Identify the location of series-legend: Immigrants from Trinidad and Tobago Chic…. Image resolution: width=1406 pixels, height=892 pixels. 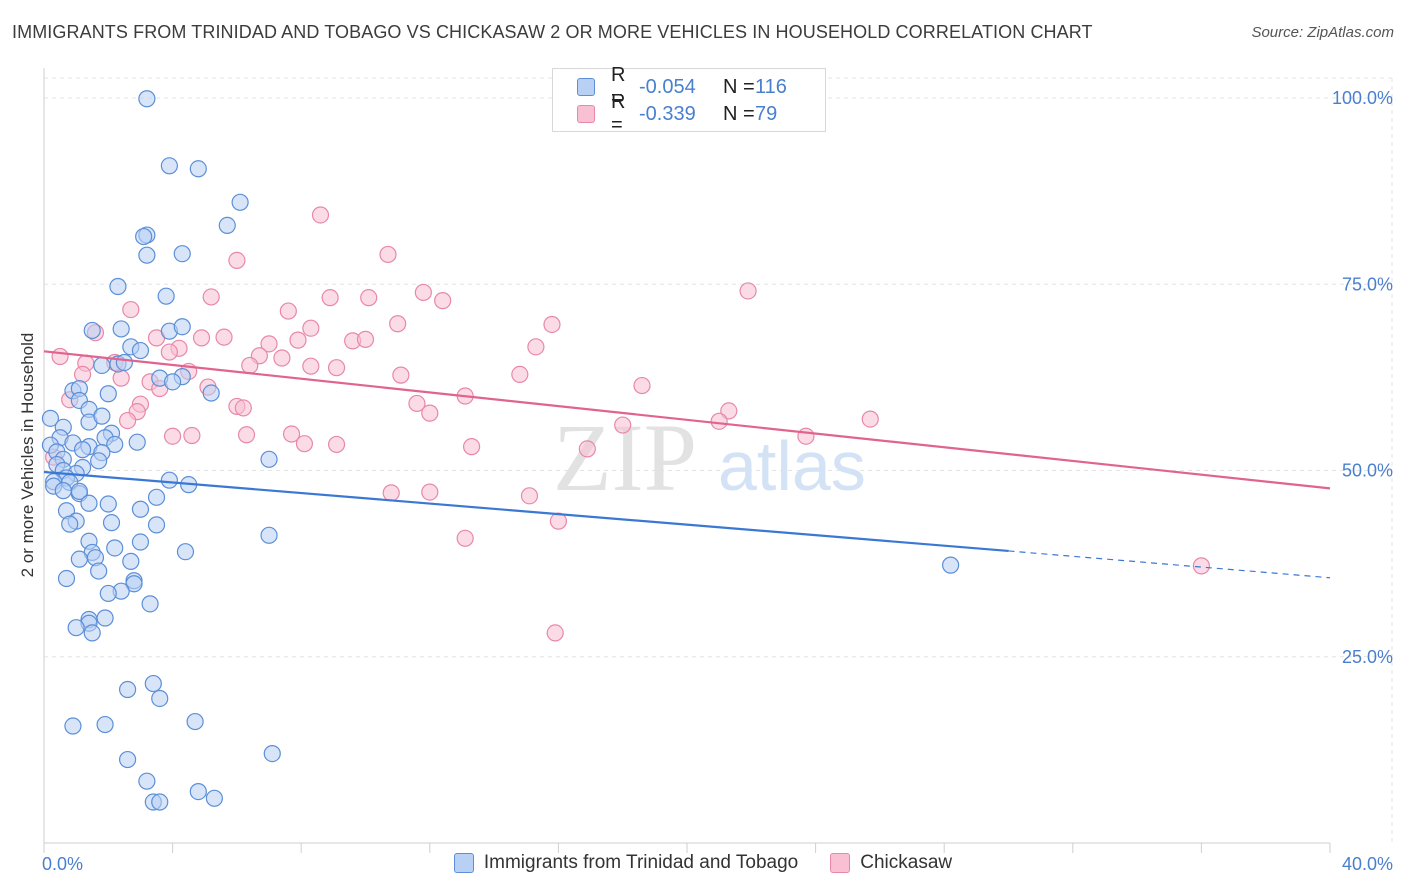
(703, 863).